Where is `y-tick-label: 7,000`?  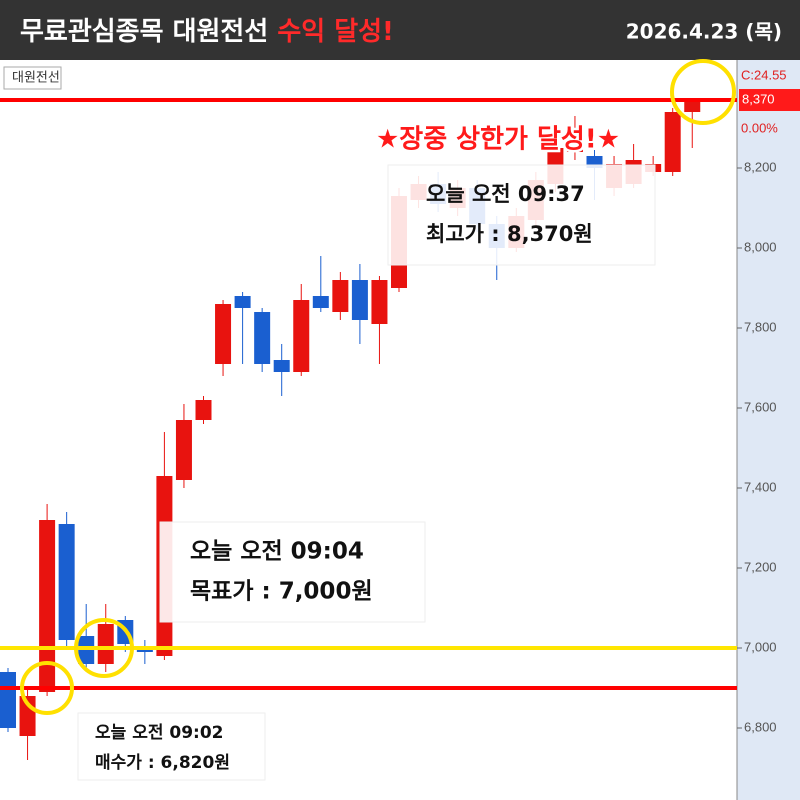
y-tick-label: 7,000 is located at coordinates (760, 646).